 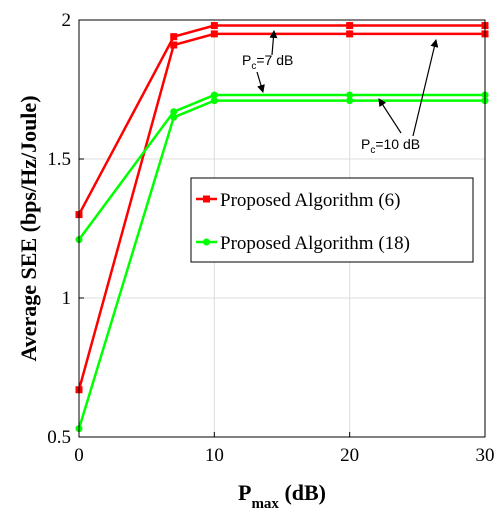 I want to click on legend-label: Proposed Algorithm (18), so click(x=315, y=243).